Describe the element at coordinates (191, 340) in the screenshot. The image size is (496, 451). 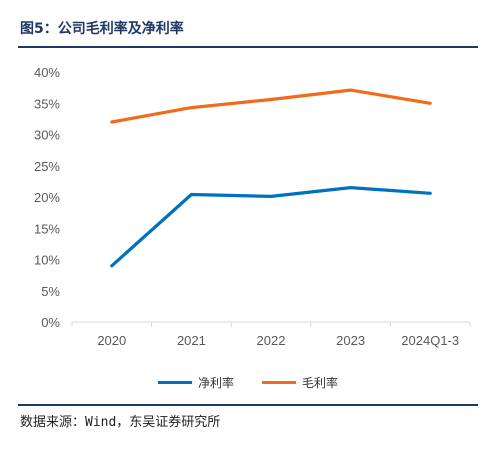
I see `x-tick-label: 2021` at that location.